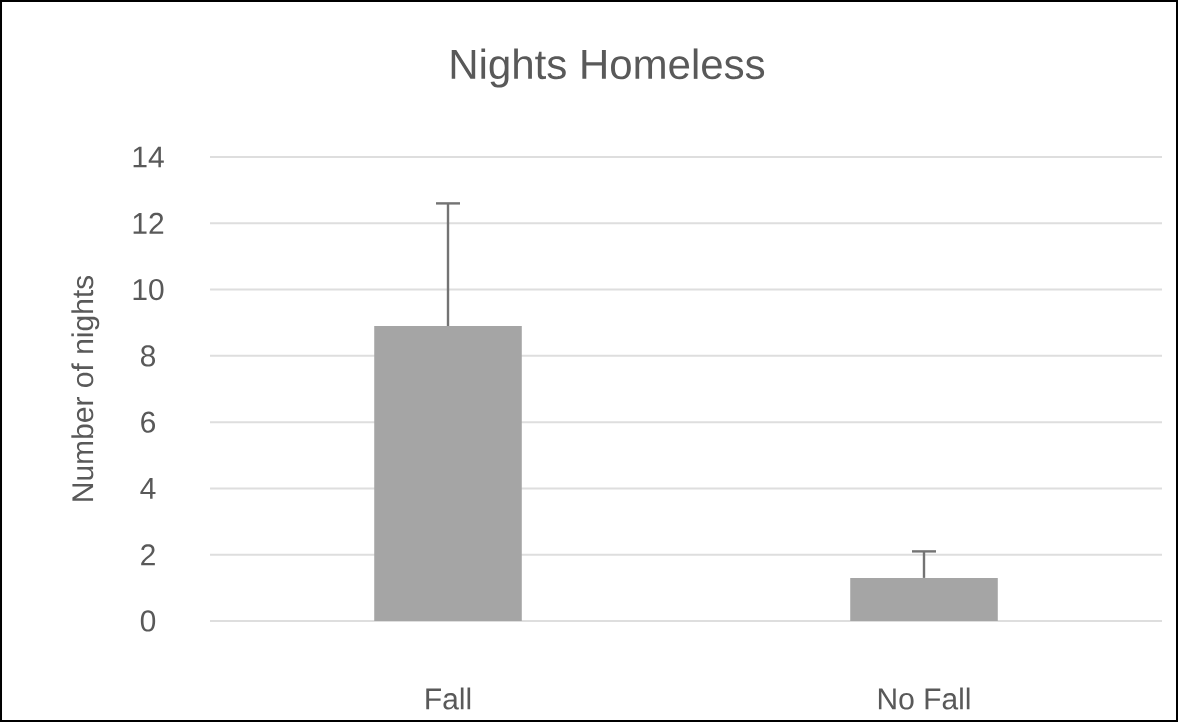  Describe the element at coordinates (148, 356) in the screenshot. I see `y-tick-label: 8` at that location.